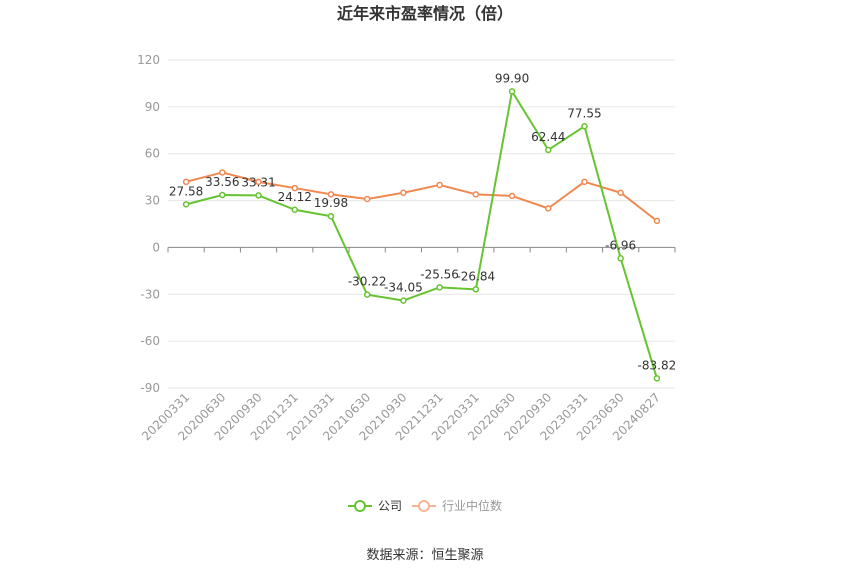 The height and width of the screenshot is (575, 850). What do you see at coordinates (439, 274) in the screenshot?
I see `data-label-company: -25.56` at bounding box center [439, 274].